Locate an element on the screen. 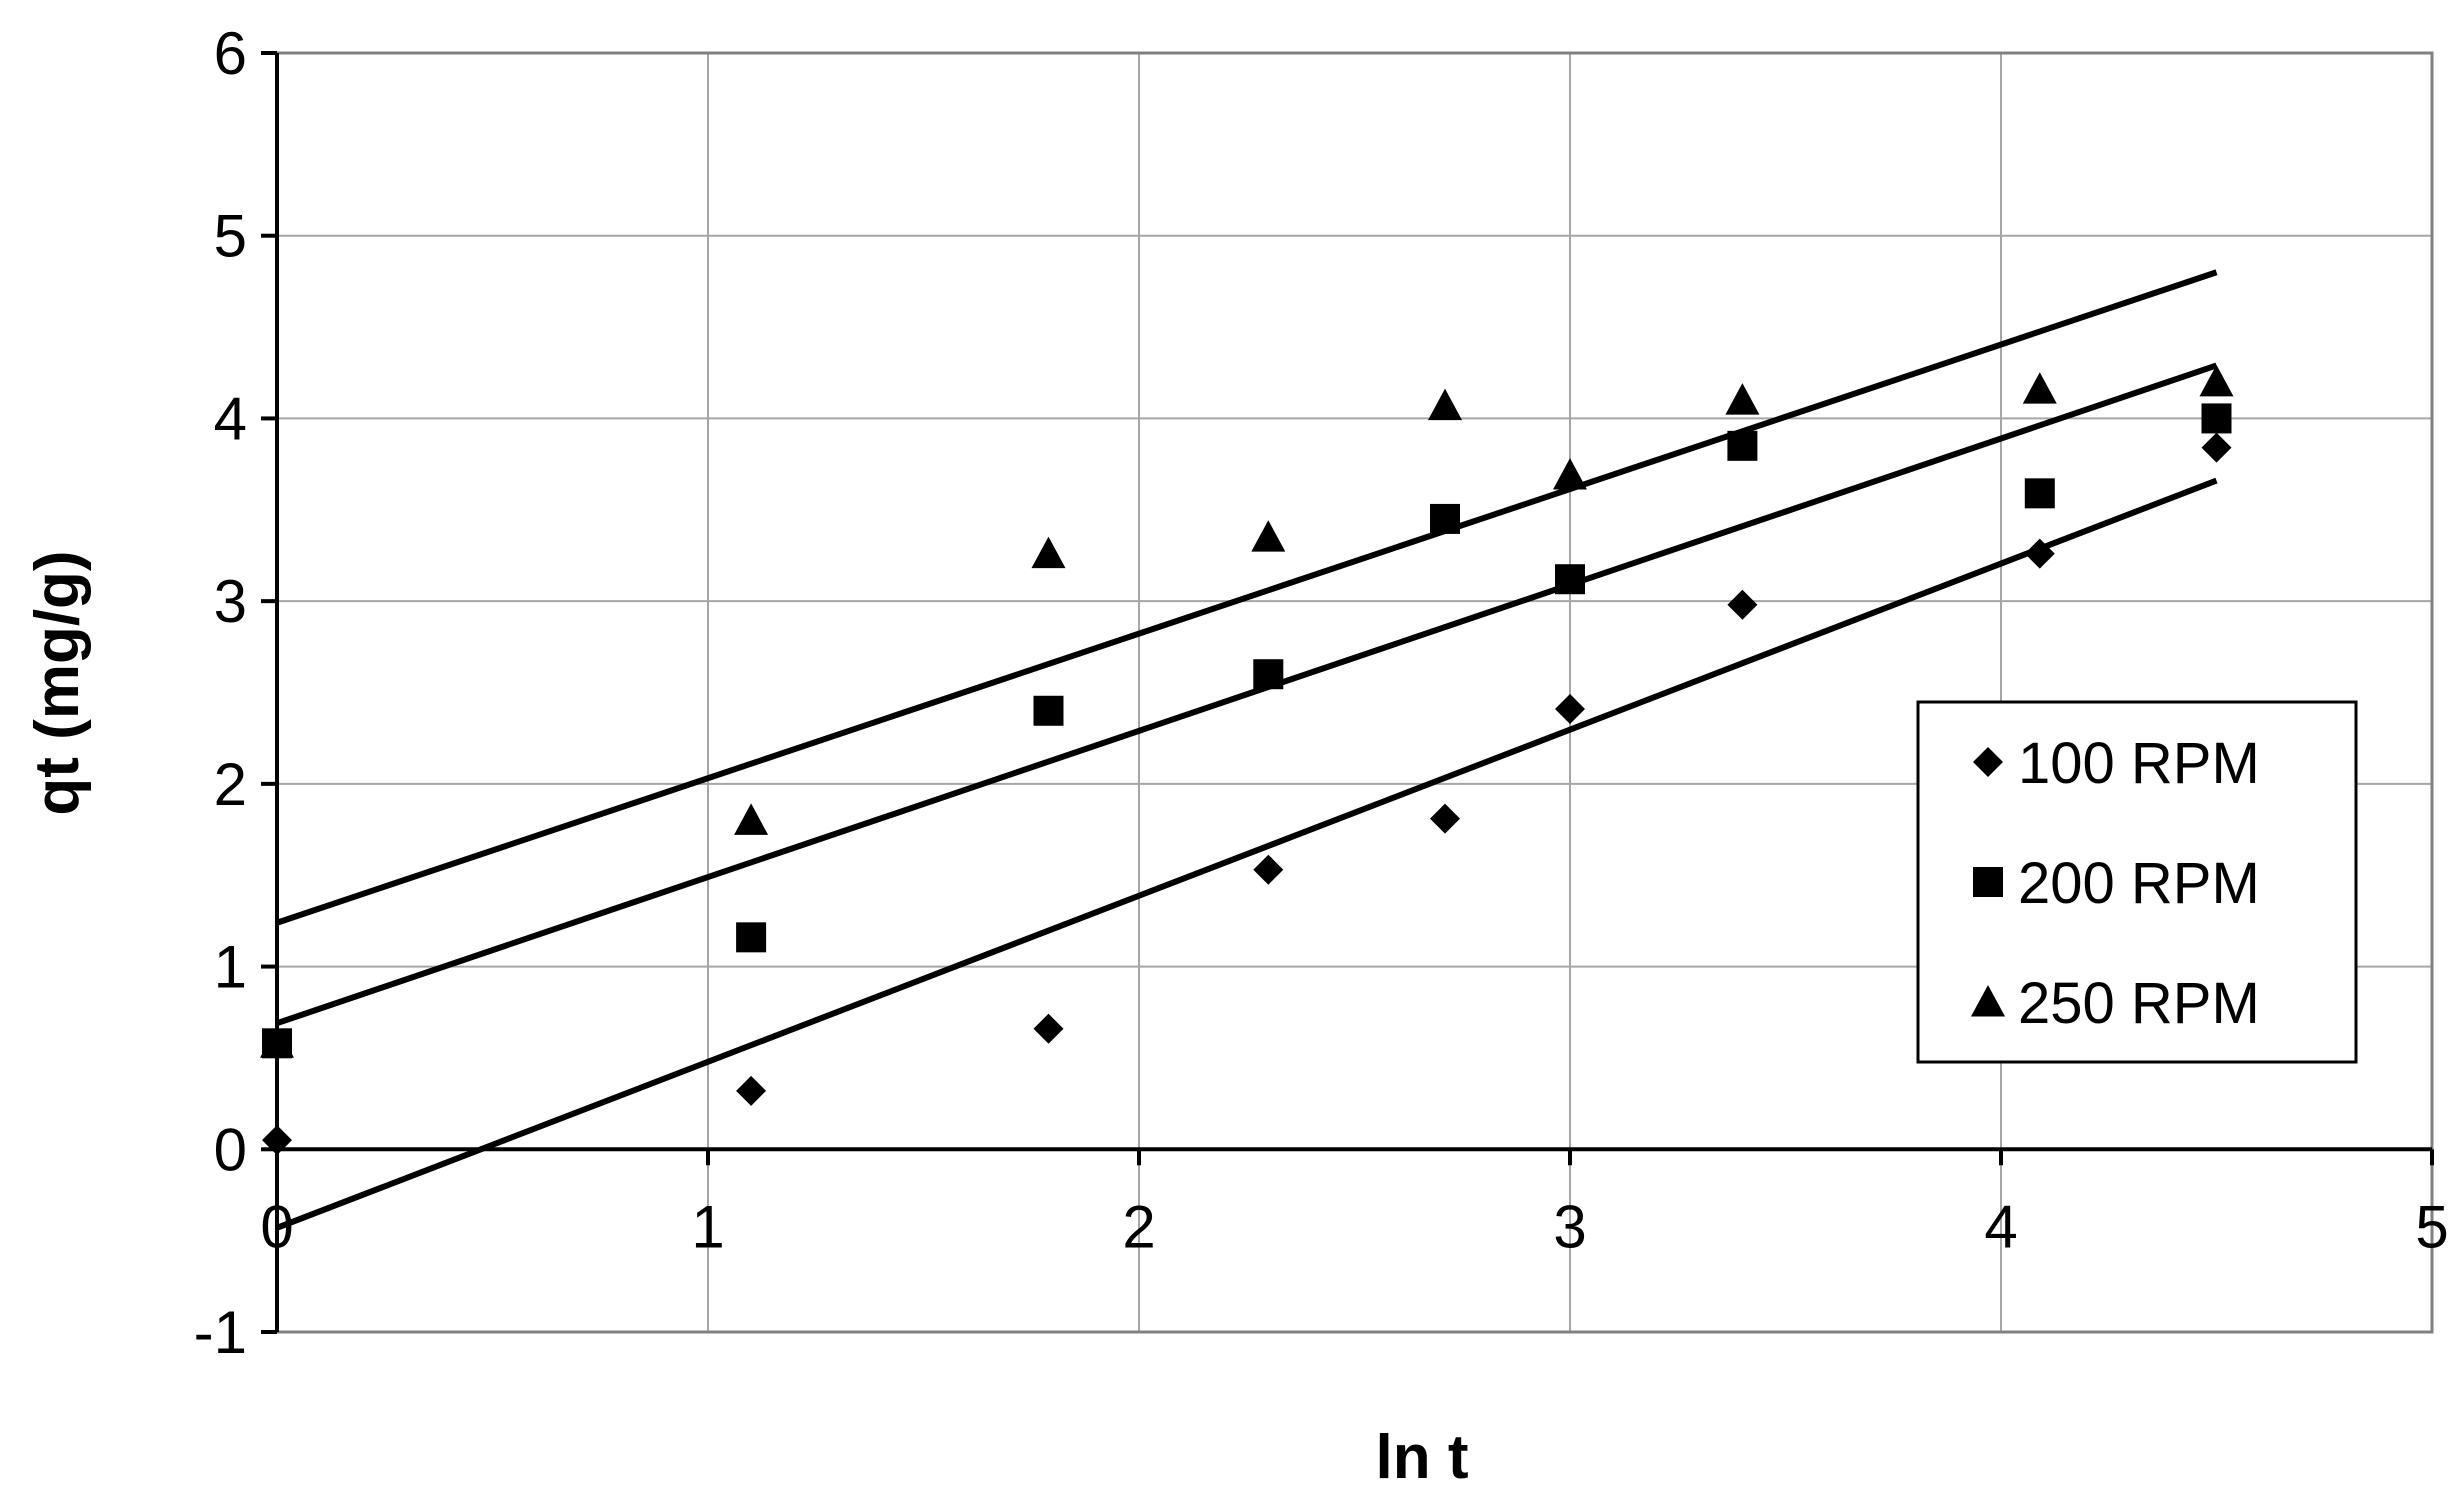 This screenshot has height=1504, width=2464. y-axis-title: qt (mg/g) is located at coordinates (57, 682).